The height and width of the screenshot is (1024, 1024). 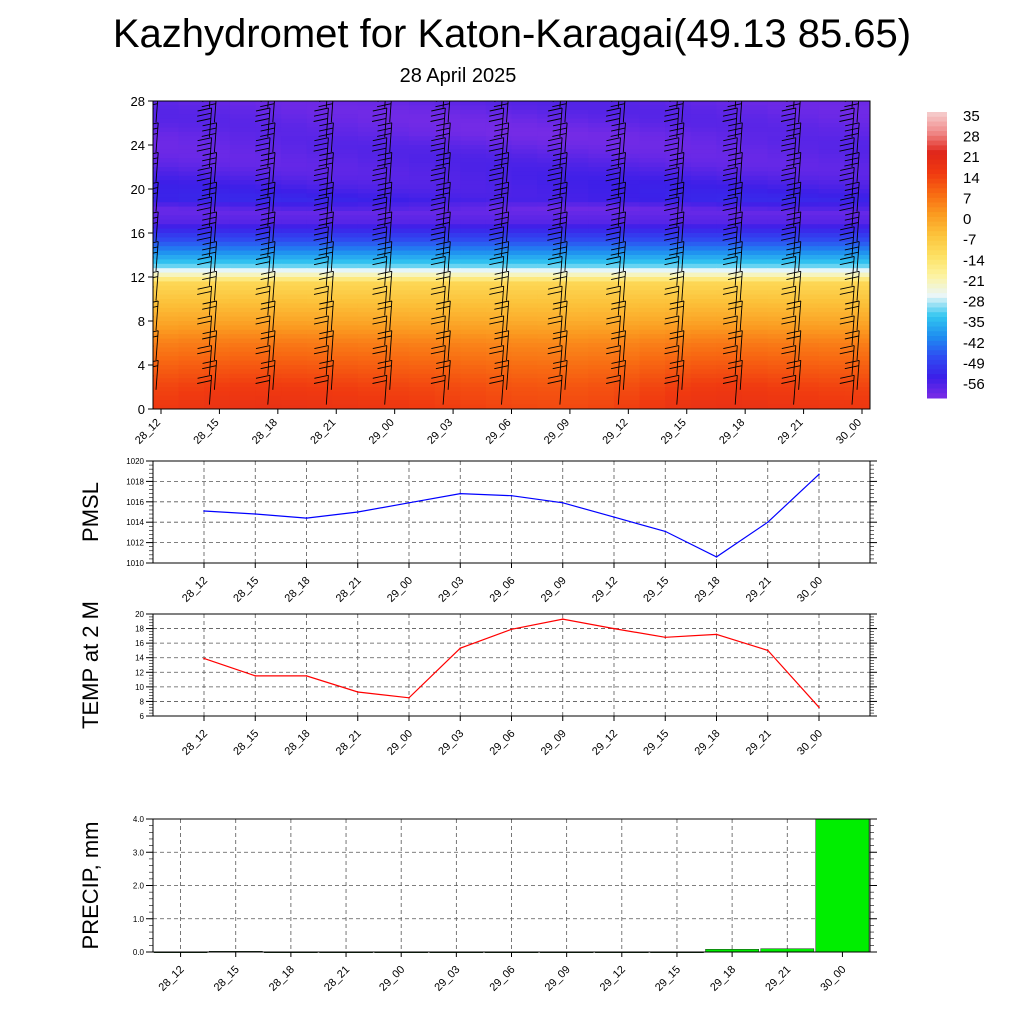 I want to click on colorbar-label: 14, so click(x=971, y=178).